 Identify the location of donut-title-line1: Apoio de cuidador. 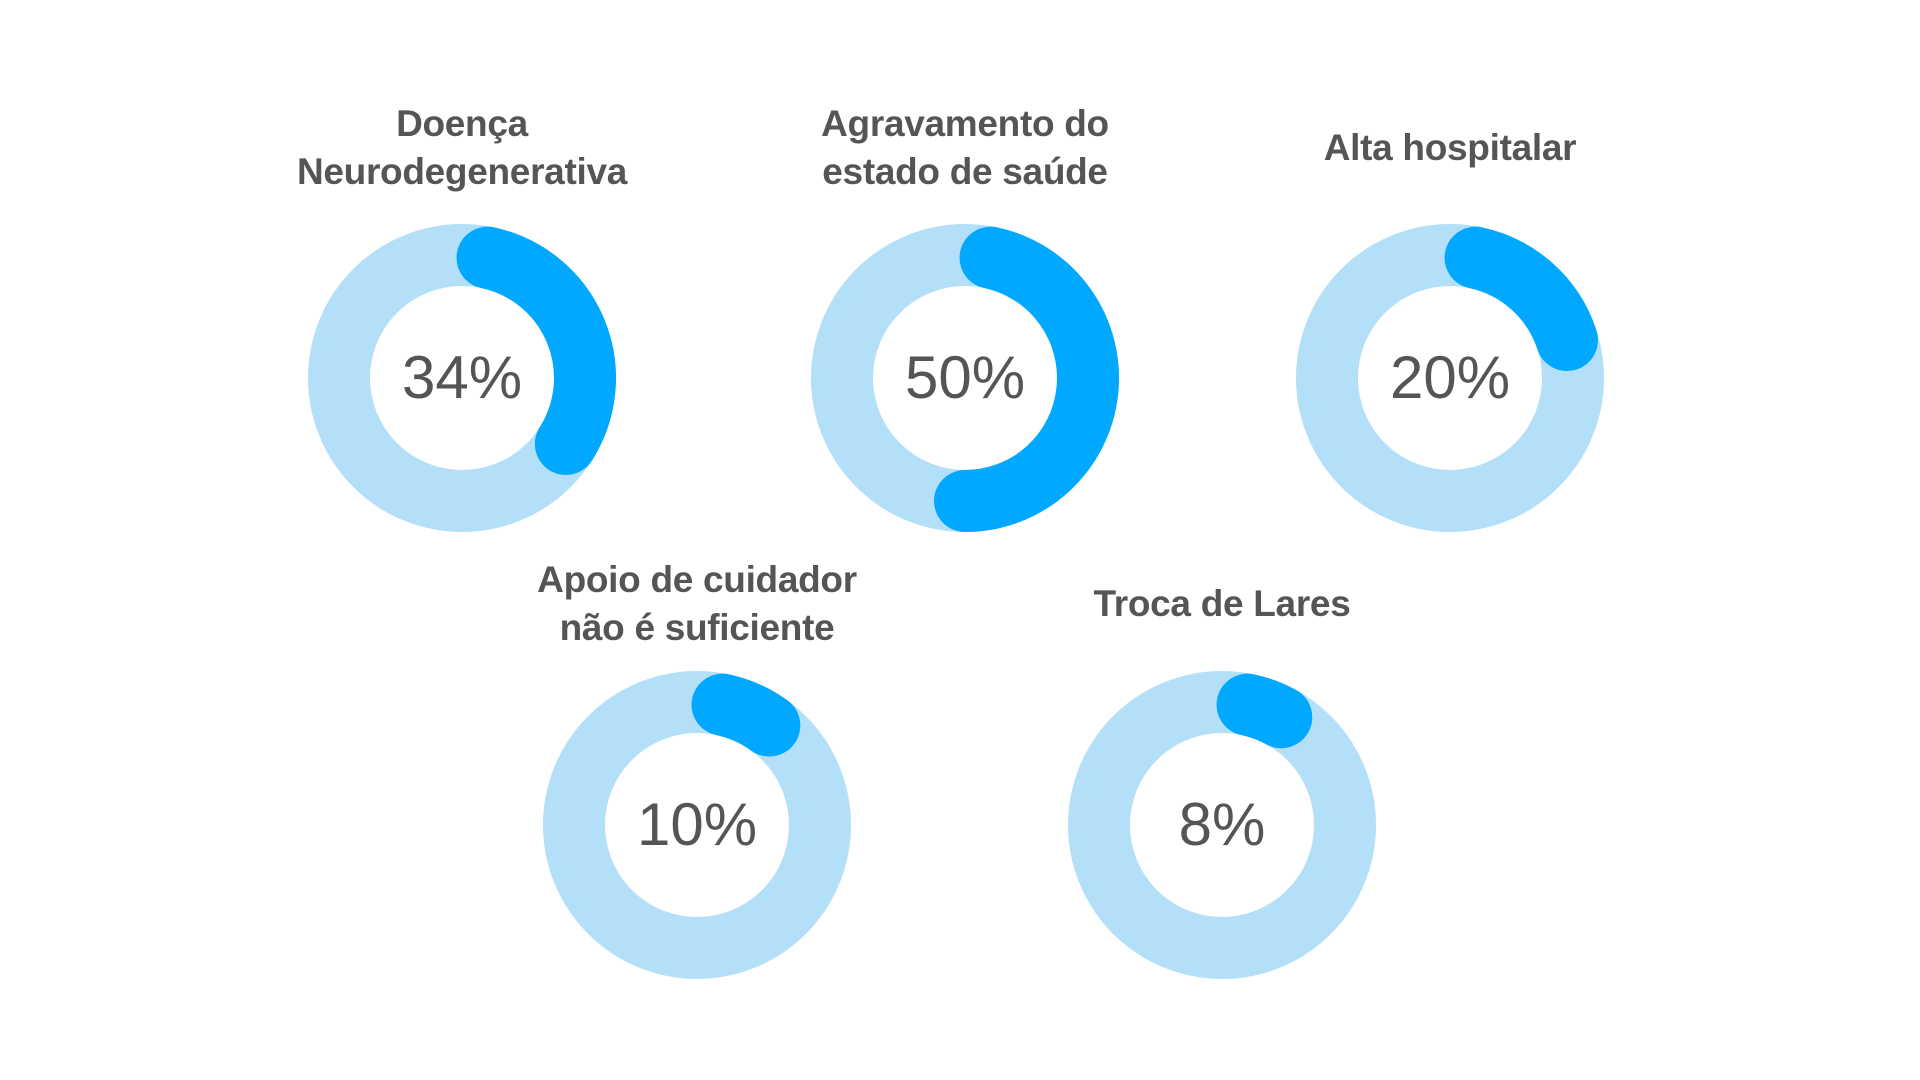
(697, 579).